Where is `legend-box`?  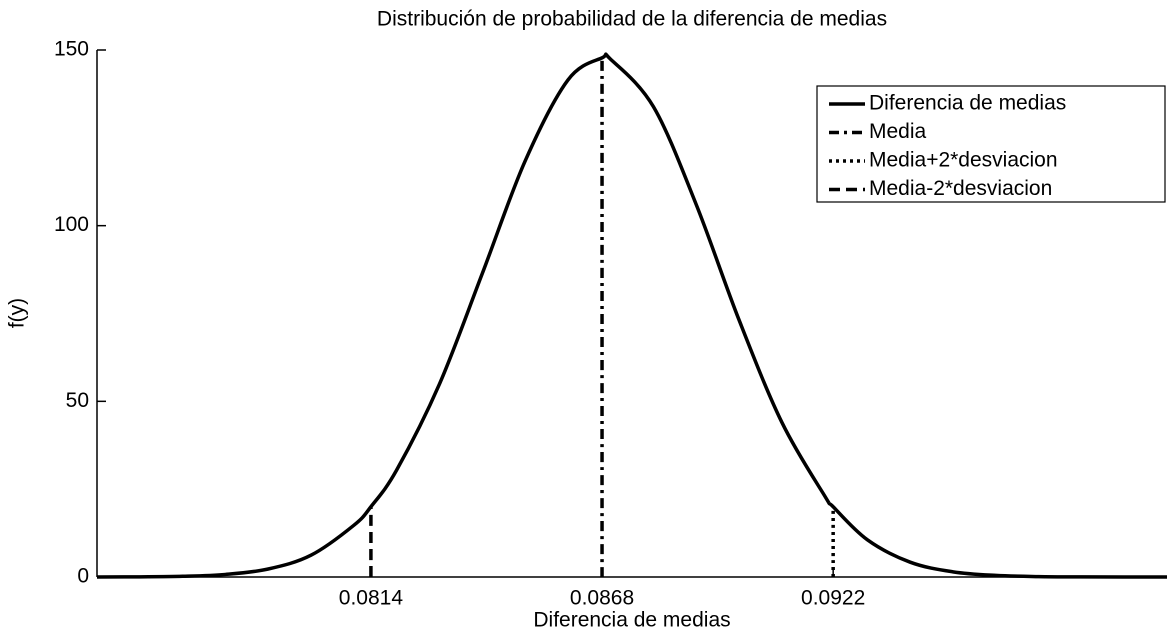 legend-box is located at coordinates (991, 144).